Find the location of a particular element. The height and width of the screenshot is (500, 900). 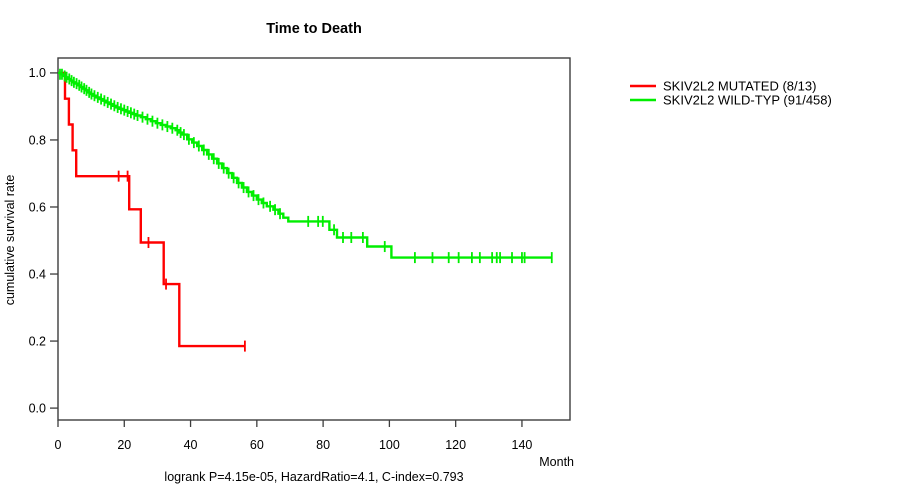

mutated-curve-group is located at coordinates (152, 211).